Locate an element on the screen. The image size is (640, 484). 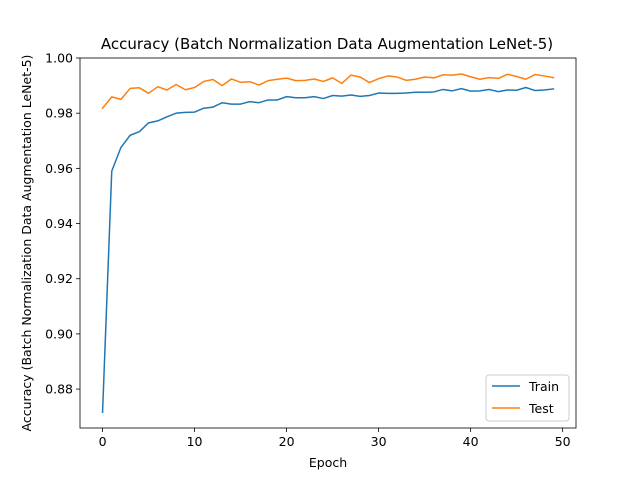
y-tick-label: 0.94 is located at coordinates (59, 223).